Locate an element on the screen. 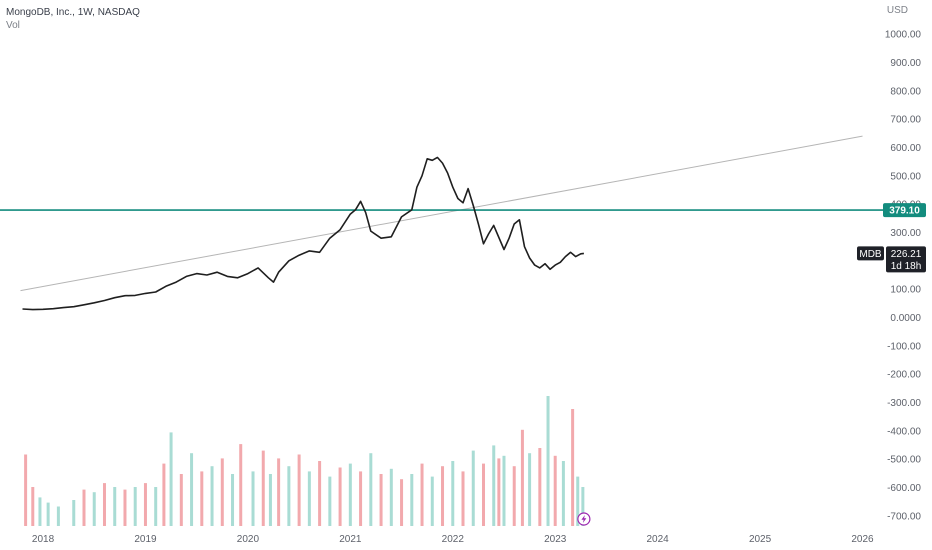 This screenshot has height=550, width=932. x-tick-label: 2022 is located at coordinates (453, 539).